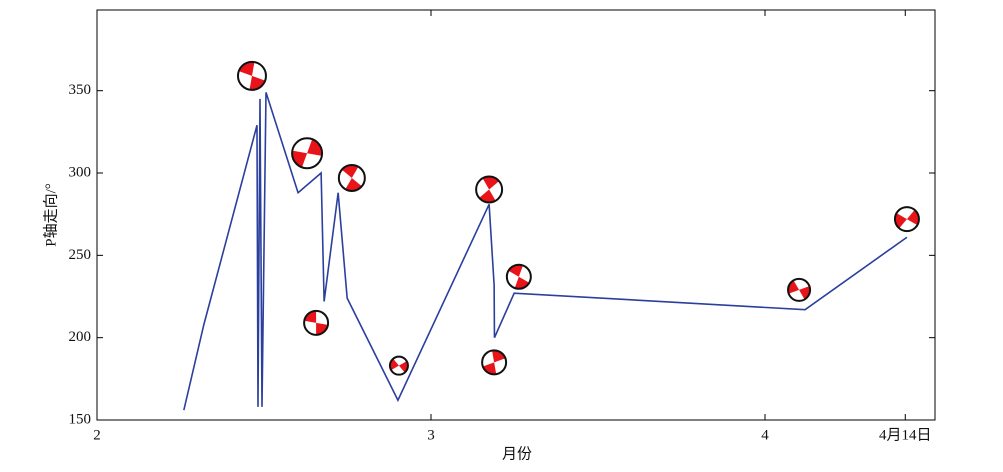  Describe the element at coordinates (80, 337) in the screenshot. I see `y-tick-label: 200` at that location.